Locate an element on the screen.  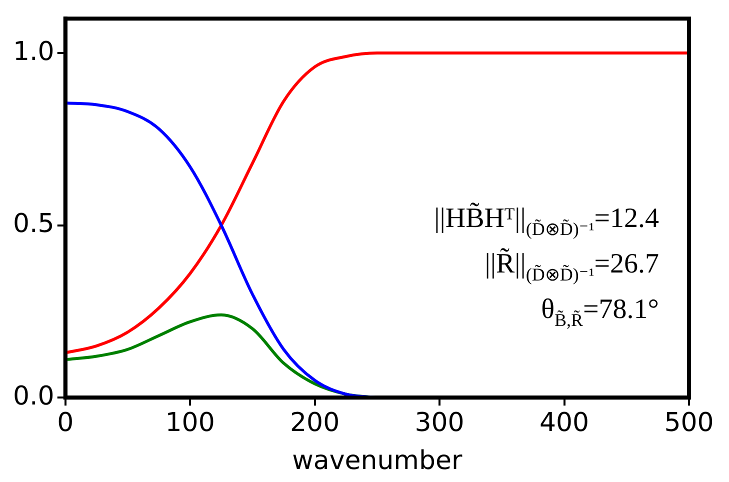
x-tick-label: 300 is located at coordinates (439, 423).